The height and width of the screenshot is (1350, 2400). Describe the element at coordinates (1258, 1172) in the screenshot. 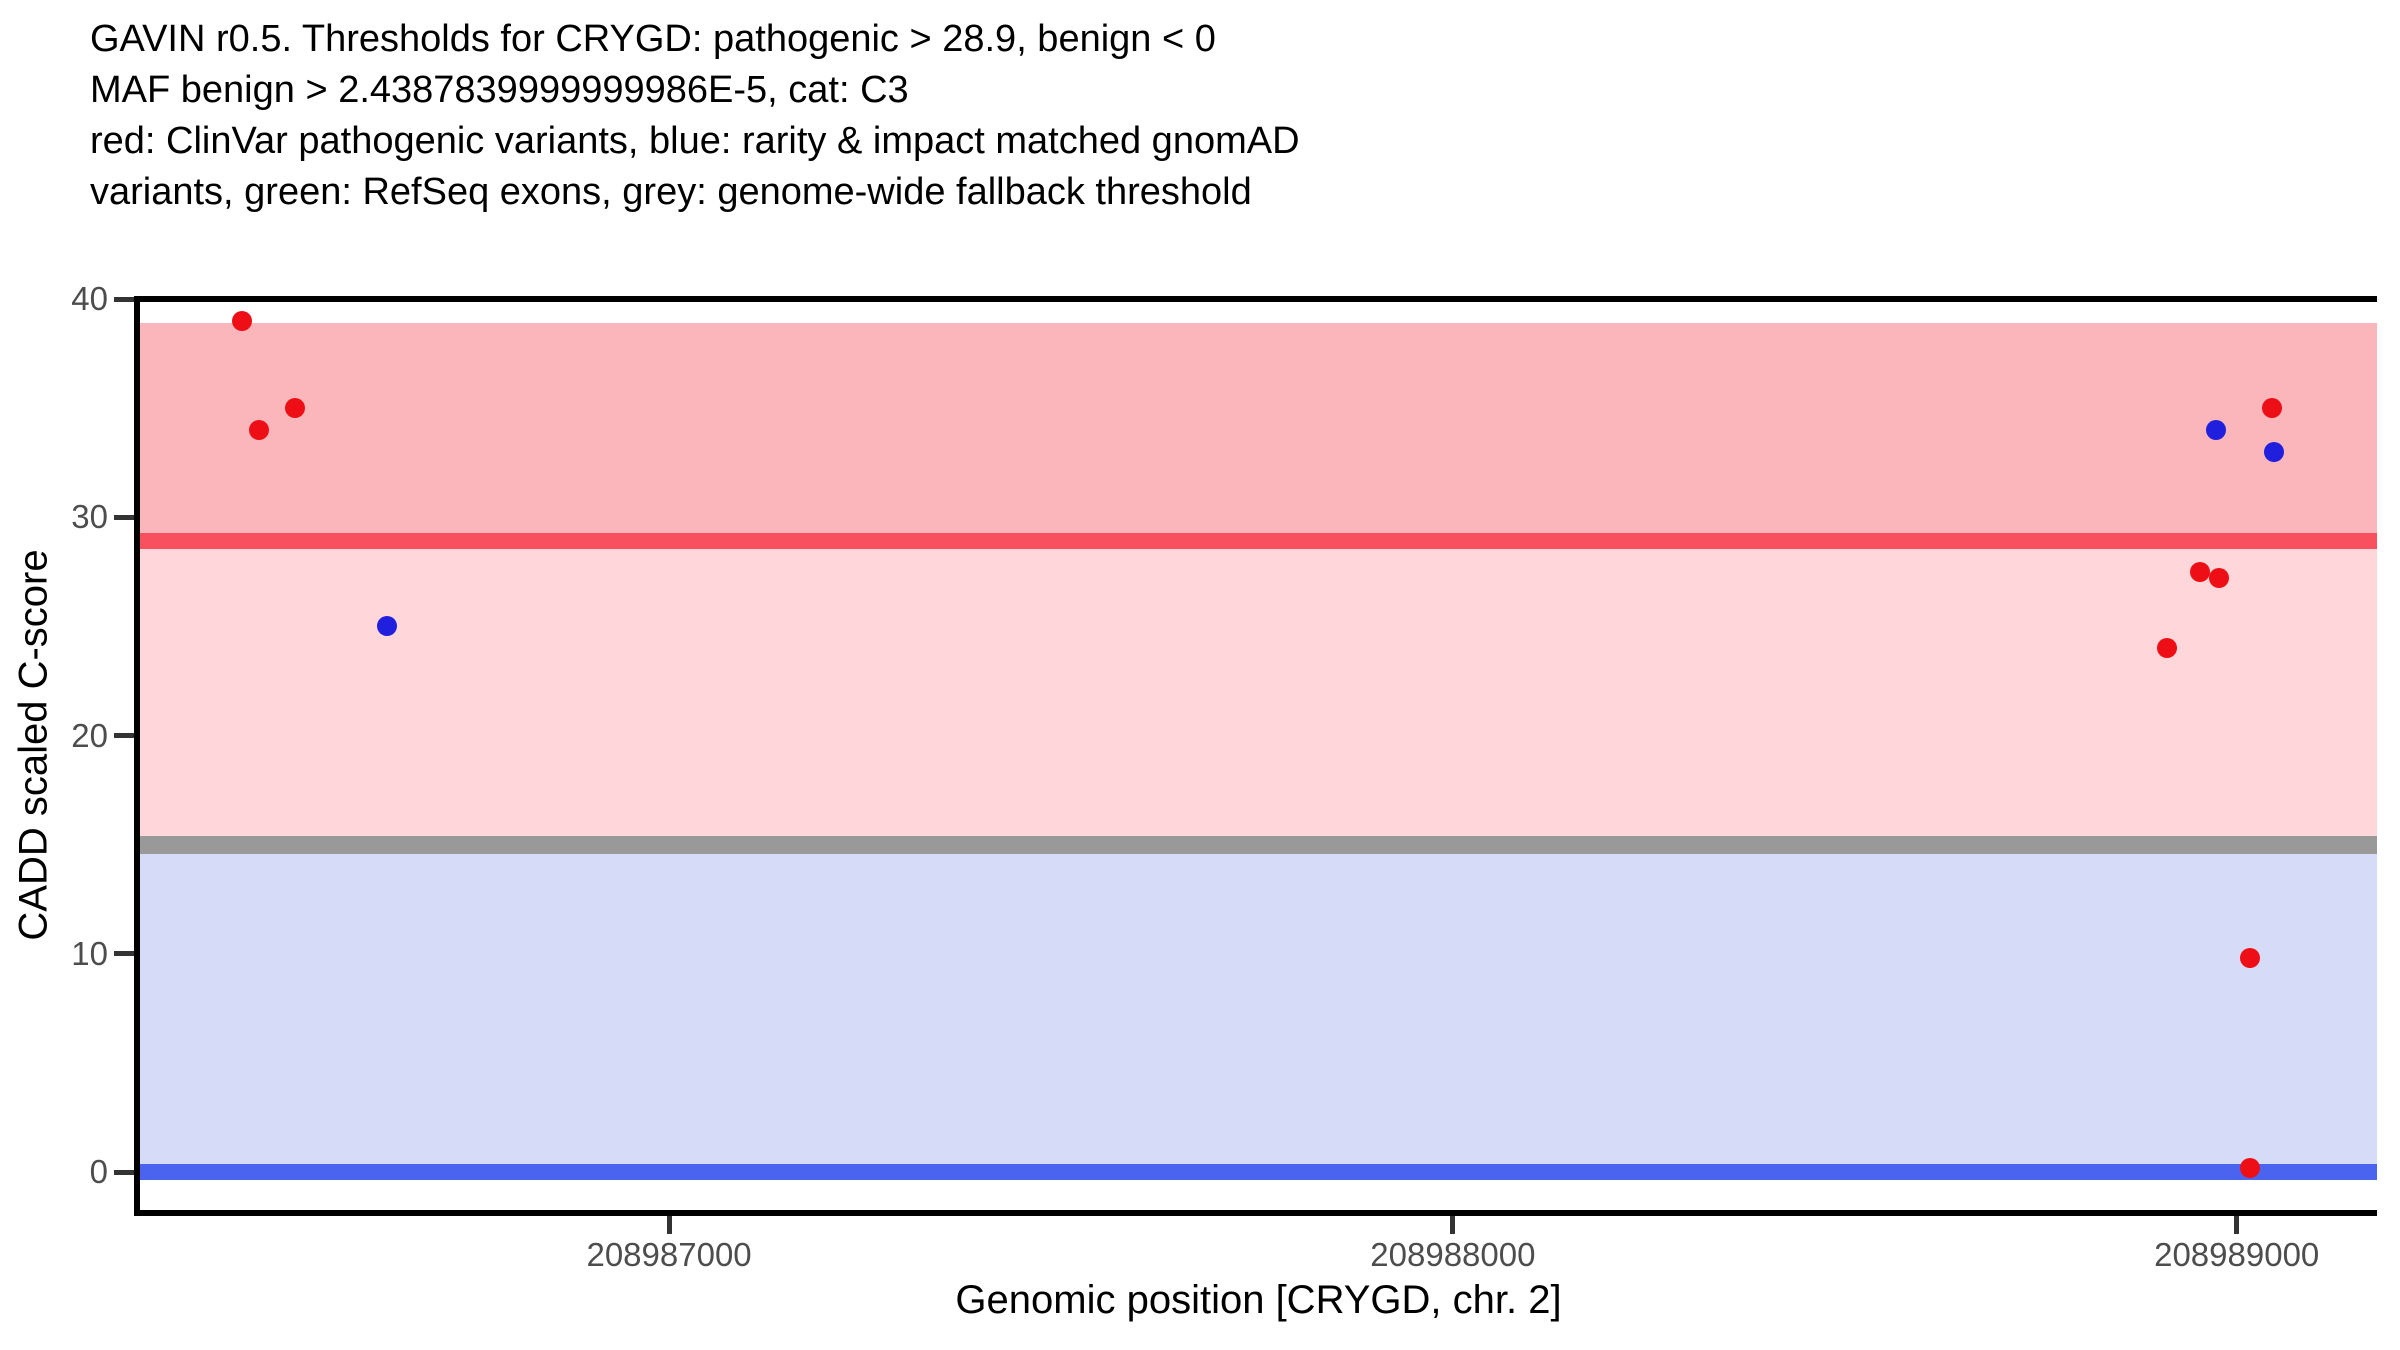

I see `benign-threshold` at that location.